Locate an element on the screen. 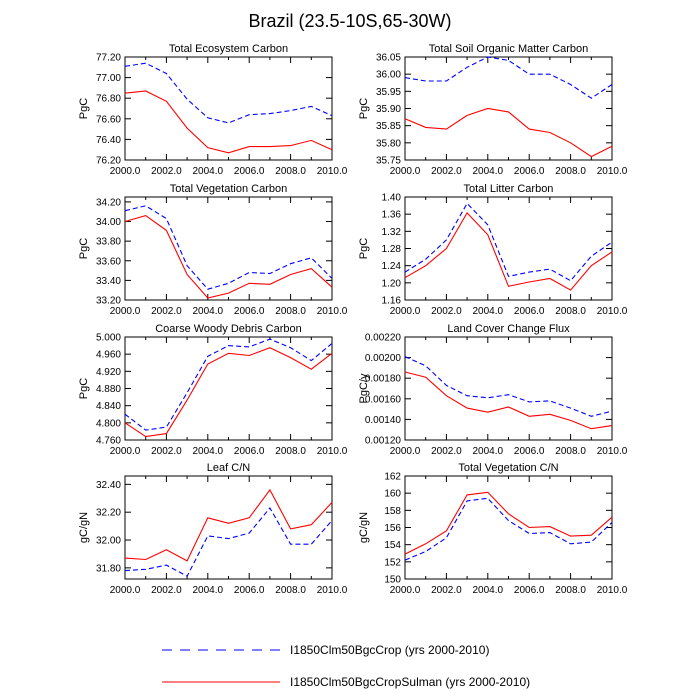 The image size is (700, 700). y-tick-label: 160 is located at coordinates (392, 494).